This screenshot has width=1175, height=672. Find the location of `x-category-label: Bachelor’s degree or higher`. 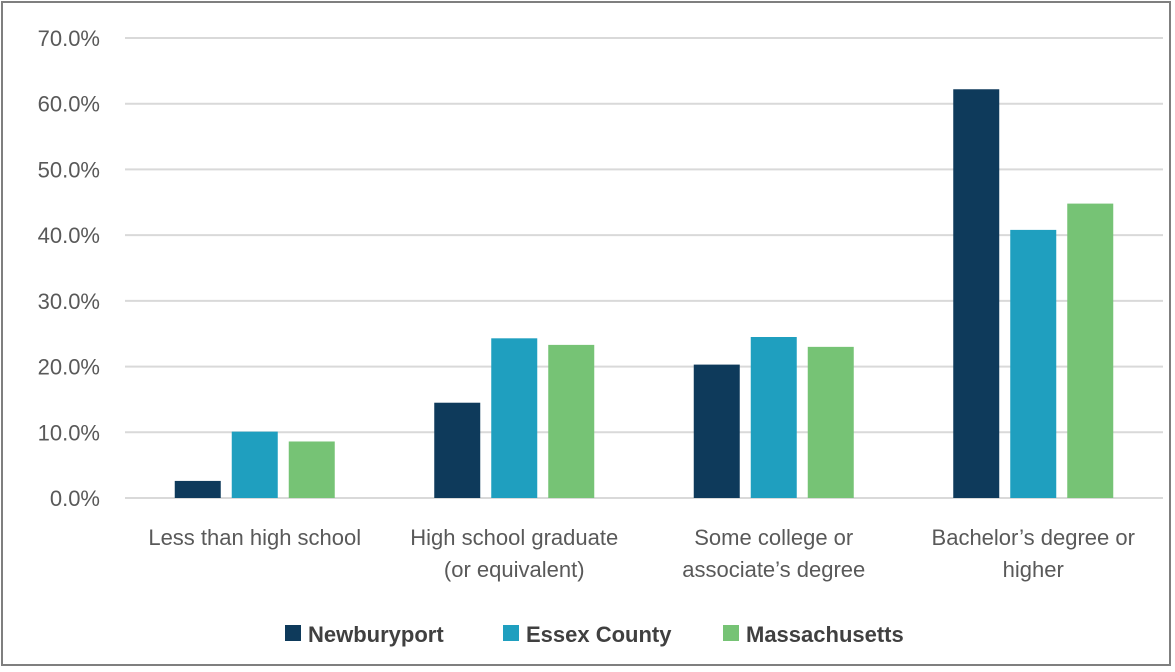

x-category-label: Bachelor’s degree or higher is located at coordinates (1033, 553).